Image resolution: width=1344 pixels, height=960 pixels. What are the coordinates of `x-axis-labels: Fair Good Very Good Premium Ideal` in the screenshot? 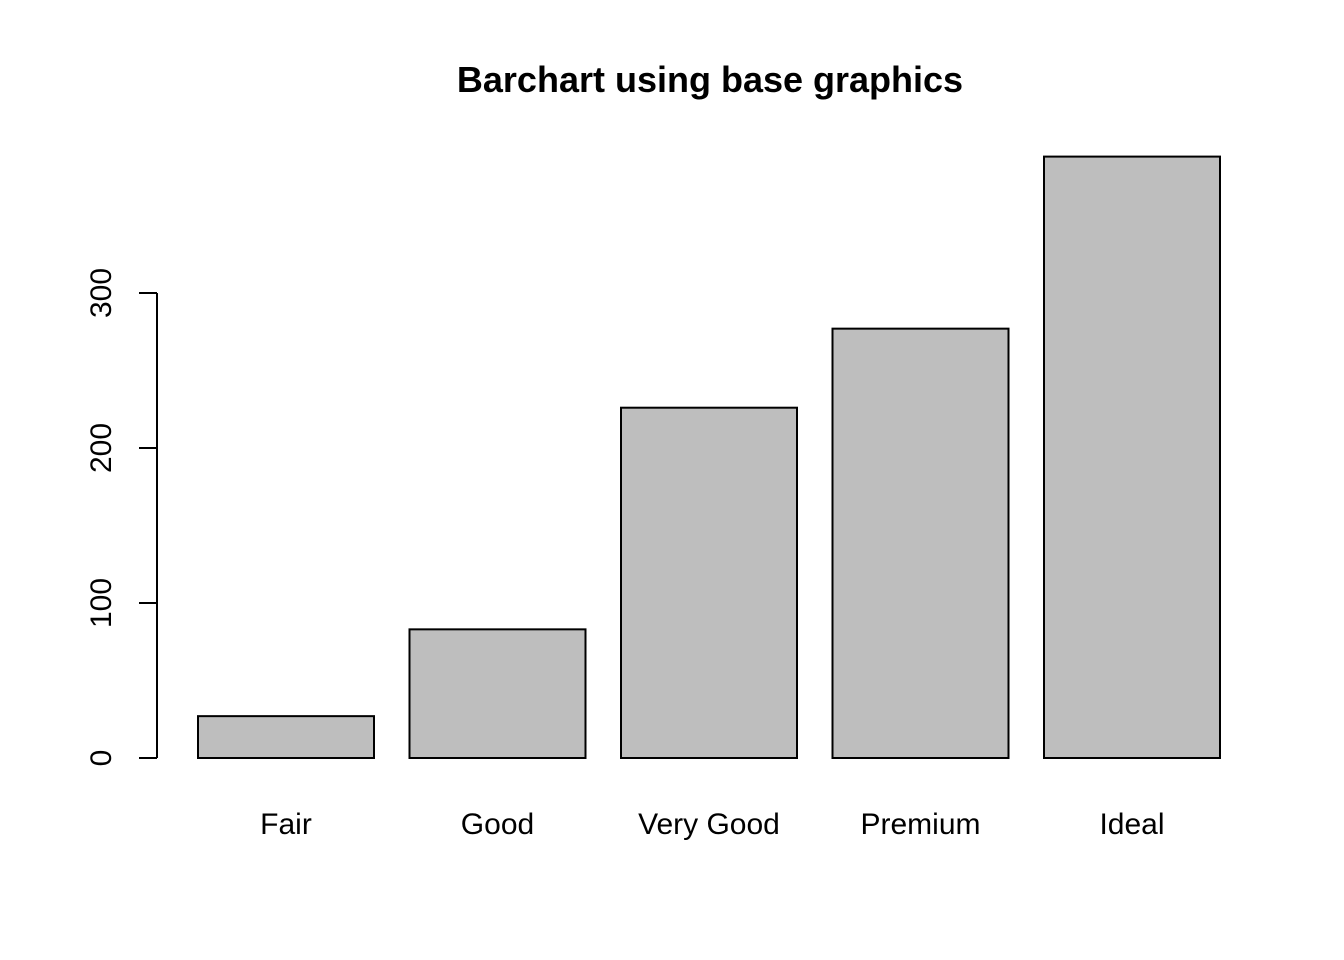 It's located at (712, 824).